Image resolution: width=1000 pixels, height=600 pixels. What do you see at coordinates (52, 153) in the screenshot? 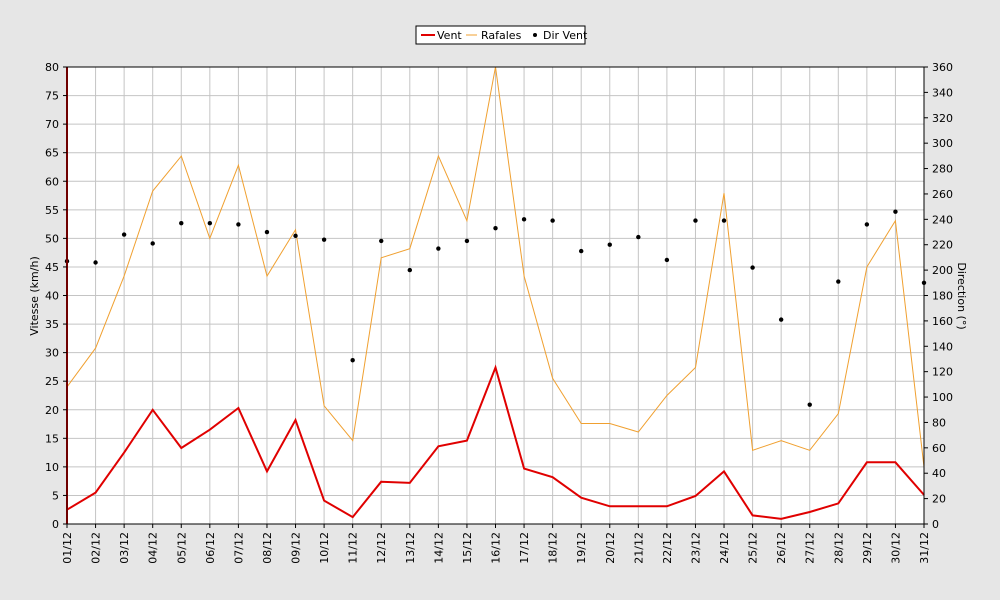
I see `y-tick-label: 65` at bounding box center [52, 153].